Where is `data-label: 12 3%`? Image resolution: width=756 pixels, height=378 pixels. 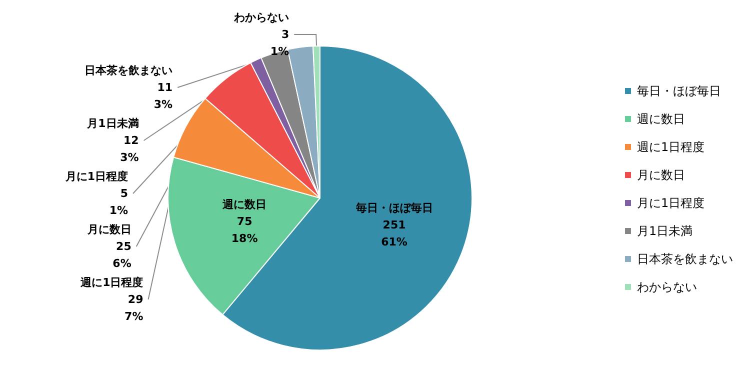 data-label: 12 3% is located at coordinates (129, 149).